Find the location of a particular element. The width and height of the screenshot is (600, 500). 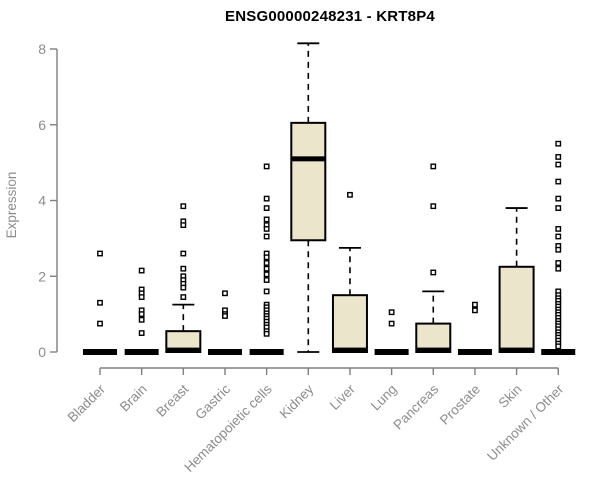

chart-title: ENSG00000248231 - KRT8P4 is located at coordinates (330, 16).